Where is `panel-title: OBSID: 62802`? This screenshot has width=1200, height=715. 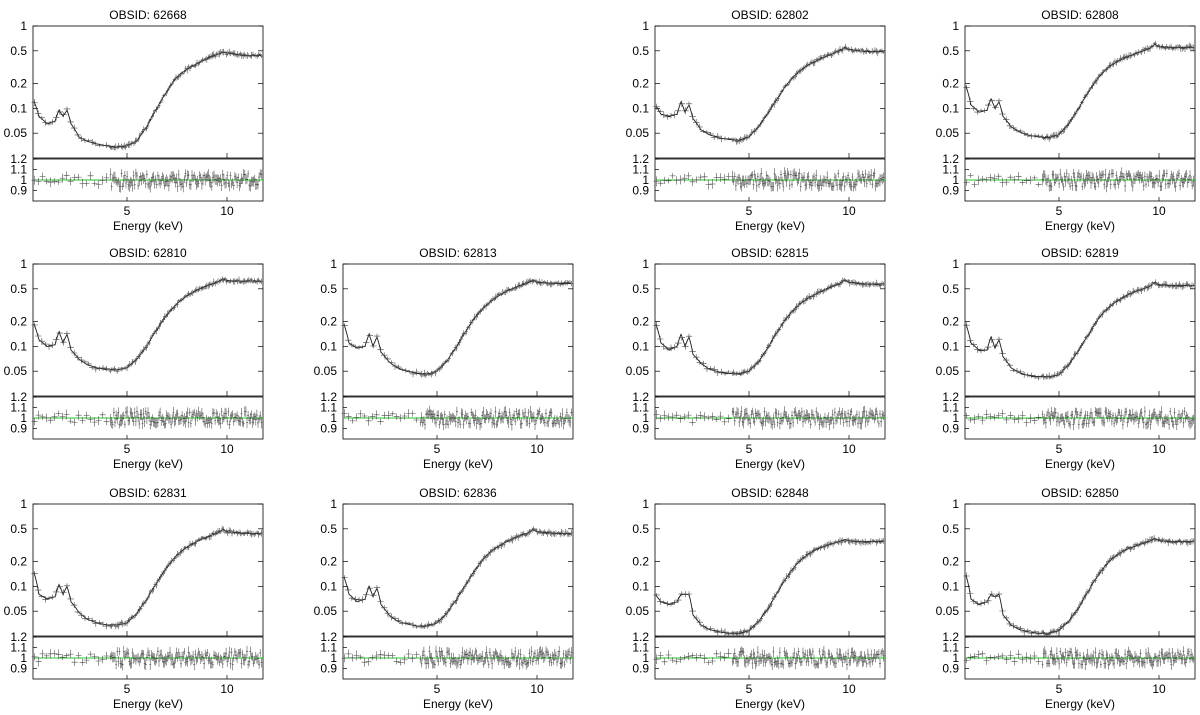
panel-title: OBSID: 62802 is located at coordinates (770, 15).